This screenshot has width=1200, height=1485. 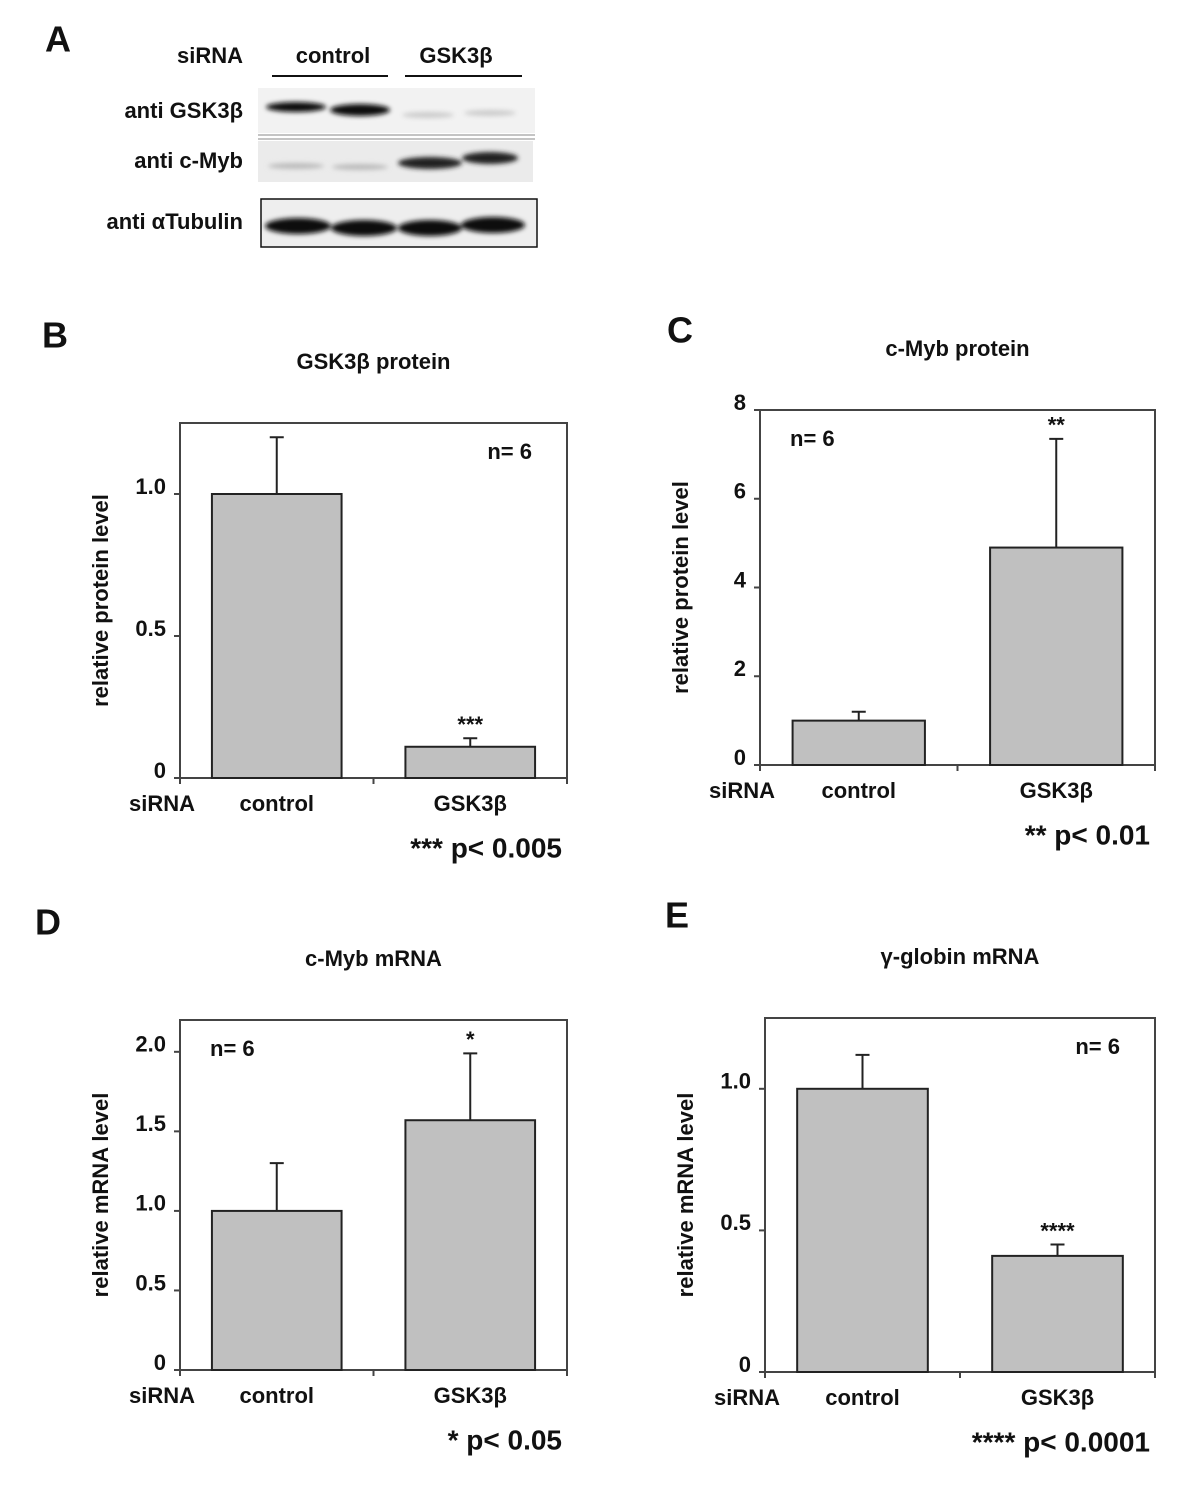 What do you see at coordinates (470, 1039) in the screenshot?
I see `significance: *` at bounding box center [470, 1039].